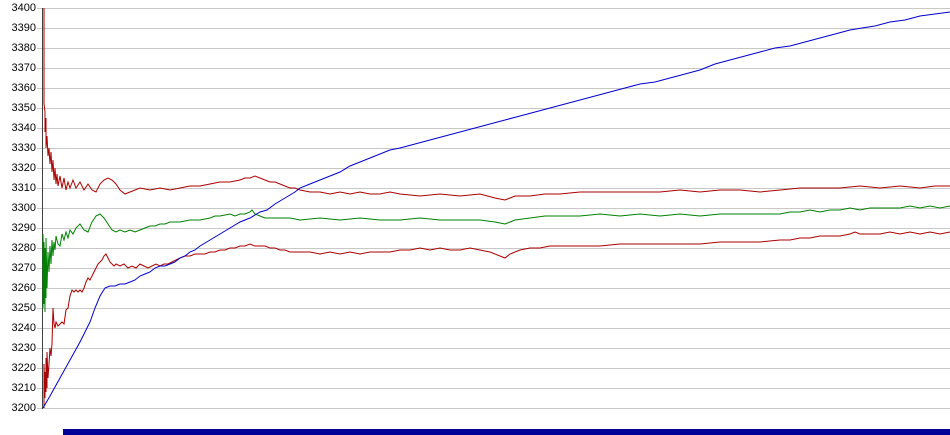  What do you see at coordinates (23, 328) in the screenshot?
I see `y-tick-label: 3240` at bounding box center [23, 328].